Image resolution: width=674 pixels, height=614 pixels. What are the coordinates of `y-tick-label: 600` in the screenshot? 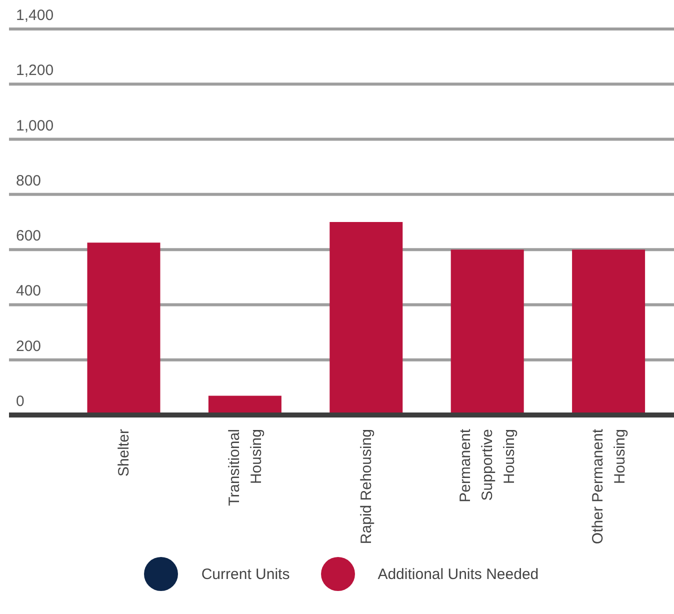 It's located at (29, 236).